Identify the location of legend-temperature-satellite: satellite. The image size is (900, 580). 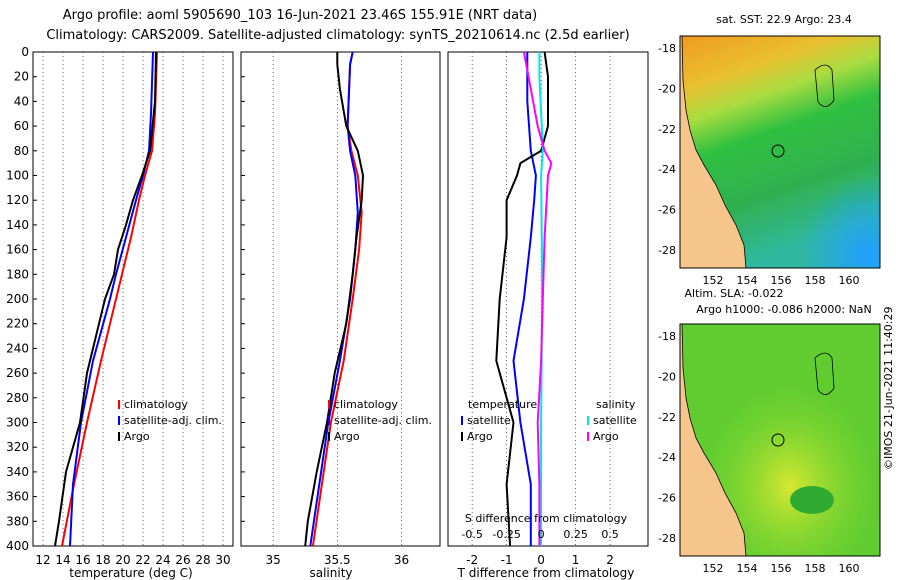
(489, 420).